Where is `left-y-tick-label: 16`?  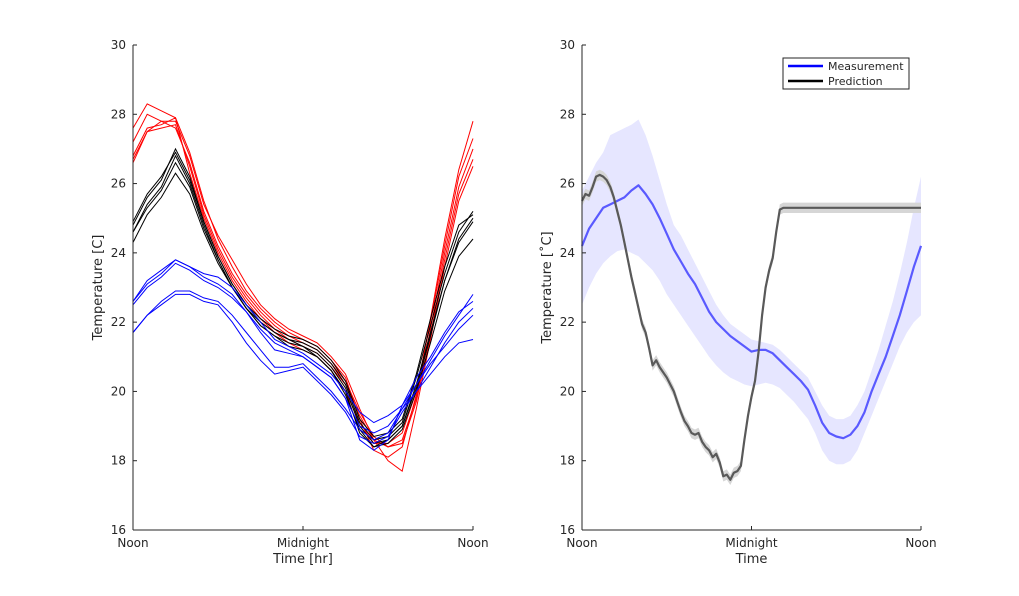 left-y-tick-label: 16 is located at coordinates (118, 530).